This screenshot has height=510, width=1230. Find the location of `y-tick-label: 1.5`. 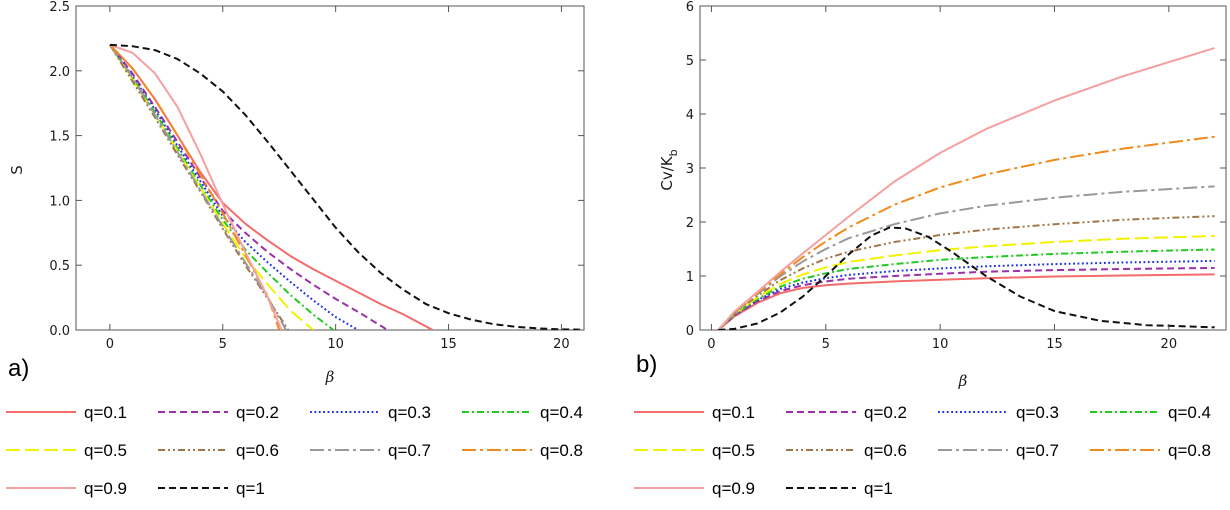

y-tick-label: 1.5 is located at coordinates (59, 137).